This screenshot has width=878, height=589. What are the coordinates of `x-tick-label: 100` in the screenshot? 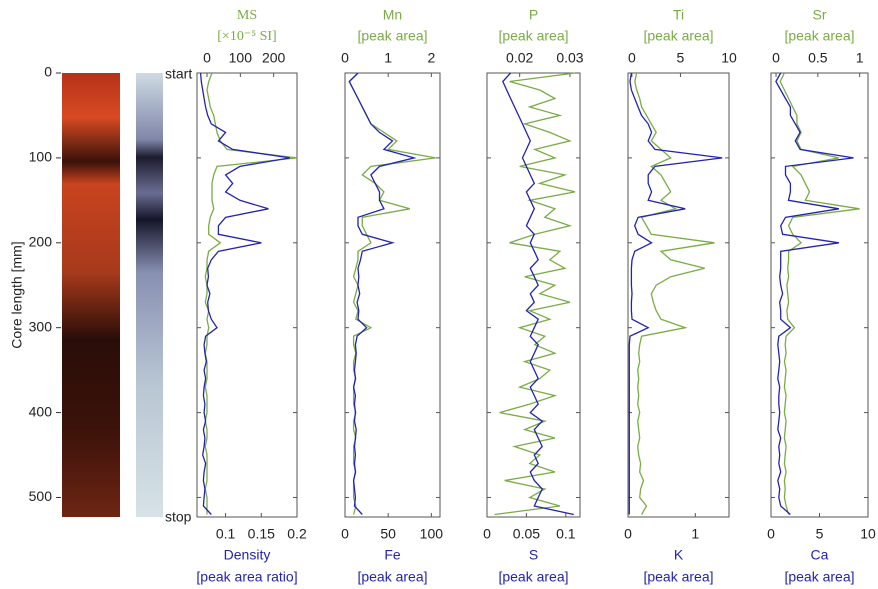 It's located at (432, 534).